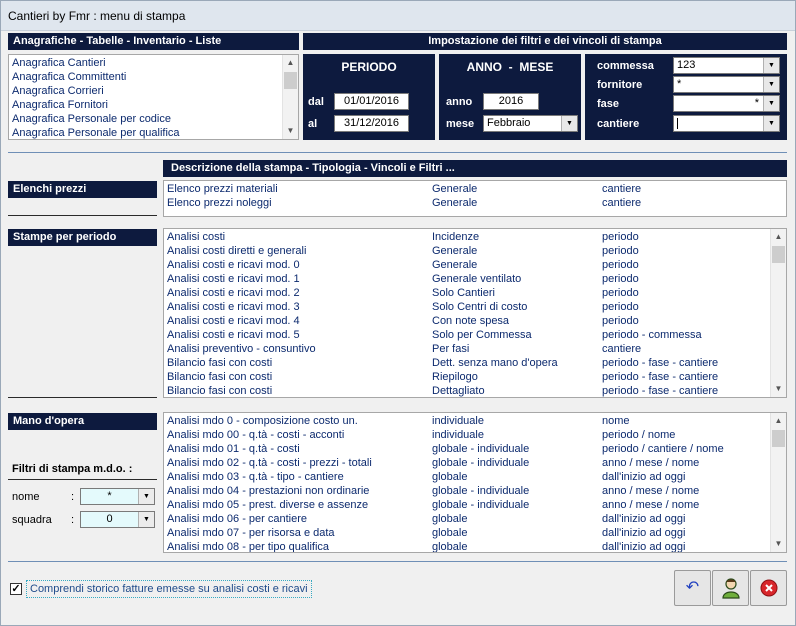  What do you see at coordinates (458, 391) in the screenshot?
I see `table-row-col2: Dettagliato` at bounding box center [458, 391].